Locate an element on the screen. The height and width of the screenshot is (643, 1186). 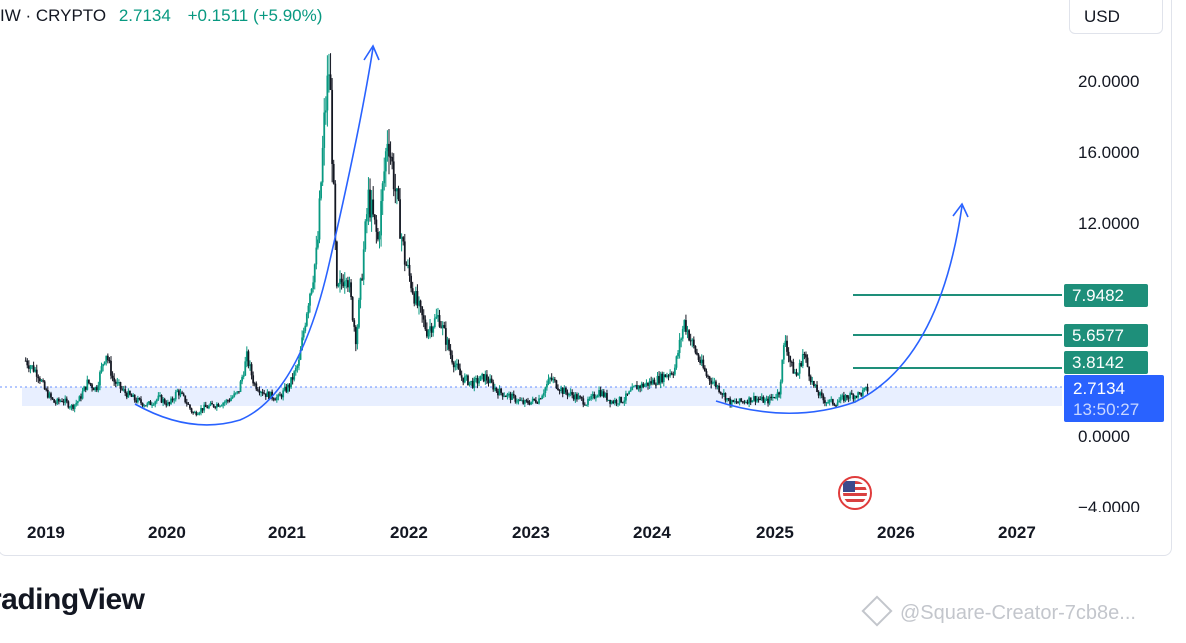
currency-button: USD is located at coordinates (1116, 17).